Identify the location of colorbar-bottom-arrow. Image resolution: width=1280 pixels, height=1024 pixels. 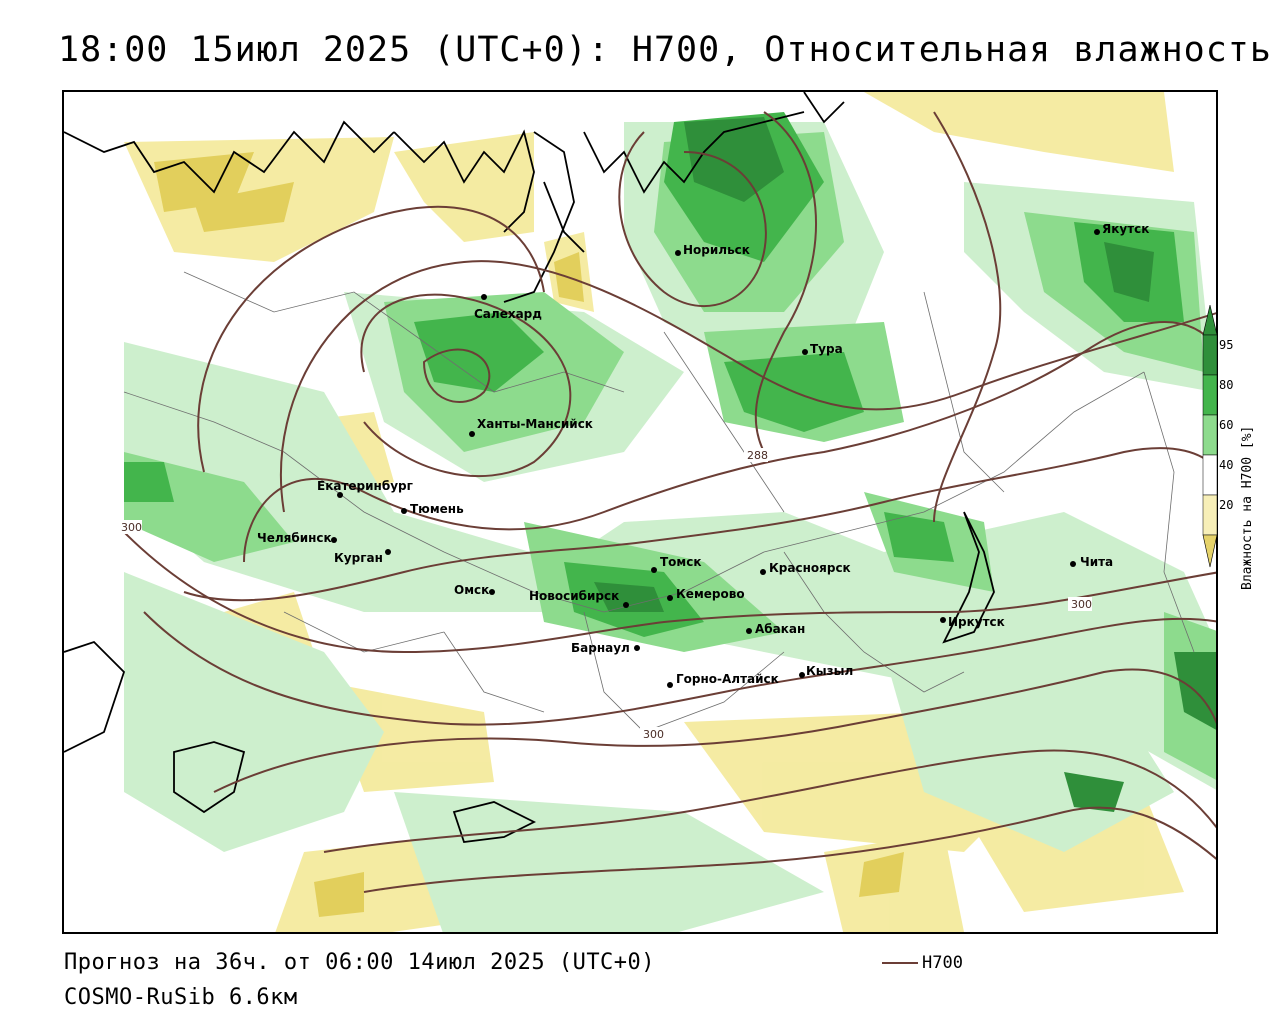
(1210, 551).